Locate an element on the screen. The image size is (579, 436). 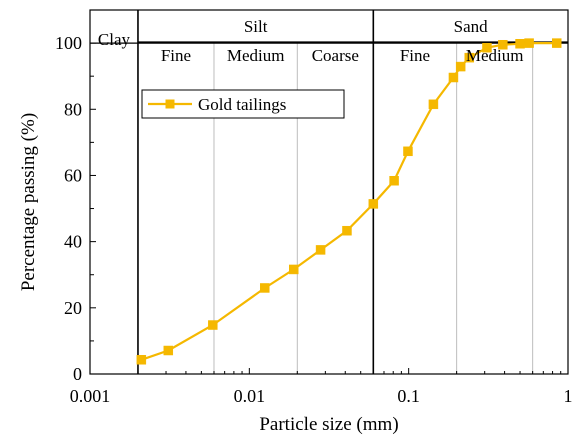
legend: Gold tailings is located at coordinates (243, 104).